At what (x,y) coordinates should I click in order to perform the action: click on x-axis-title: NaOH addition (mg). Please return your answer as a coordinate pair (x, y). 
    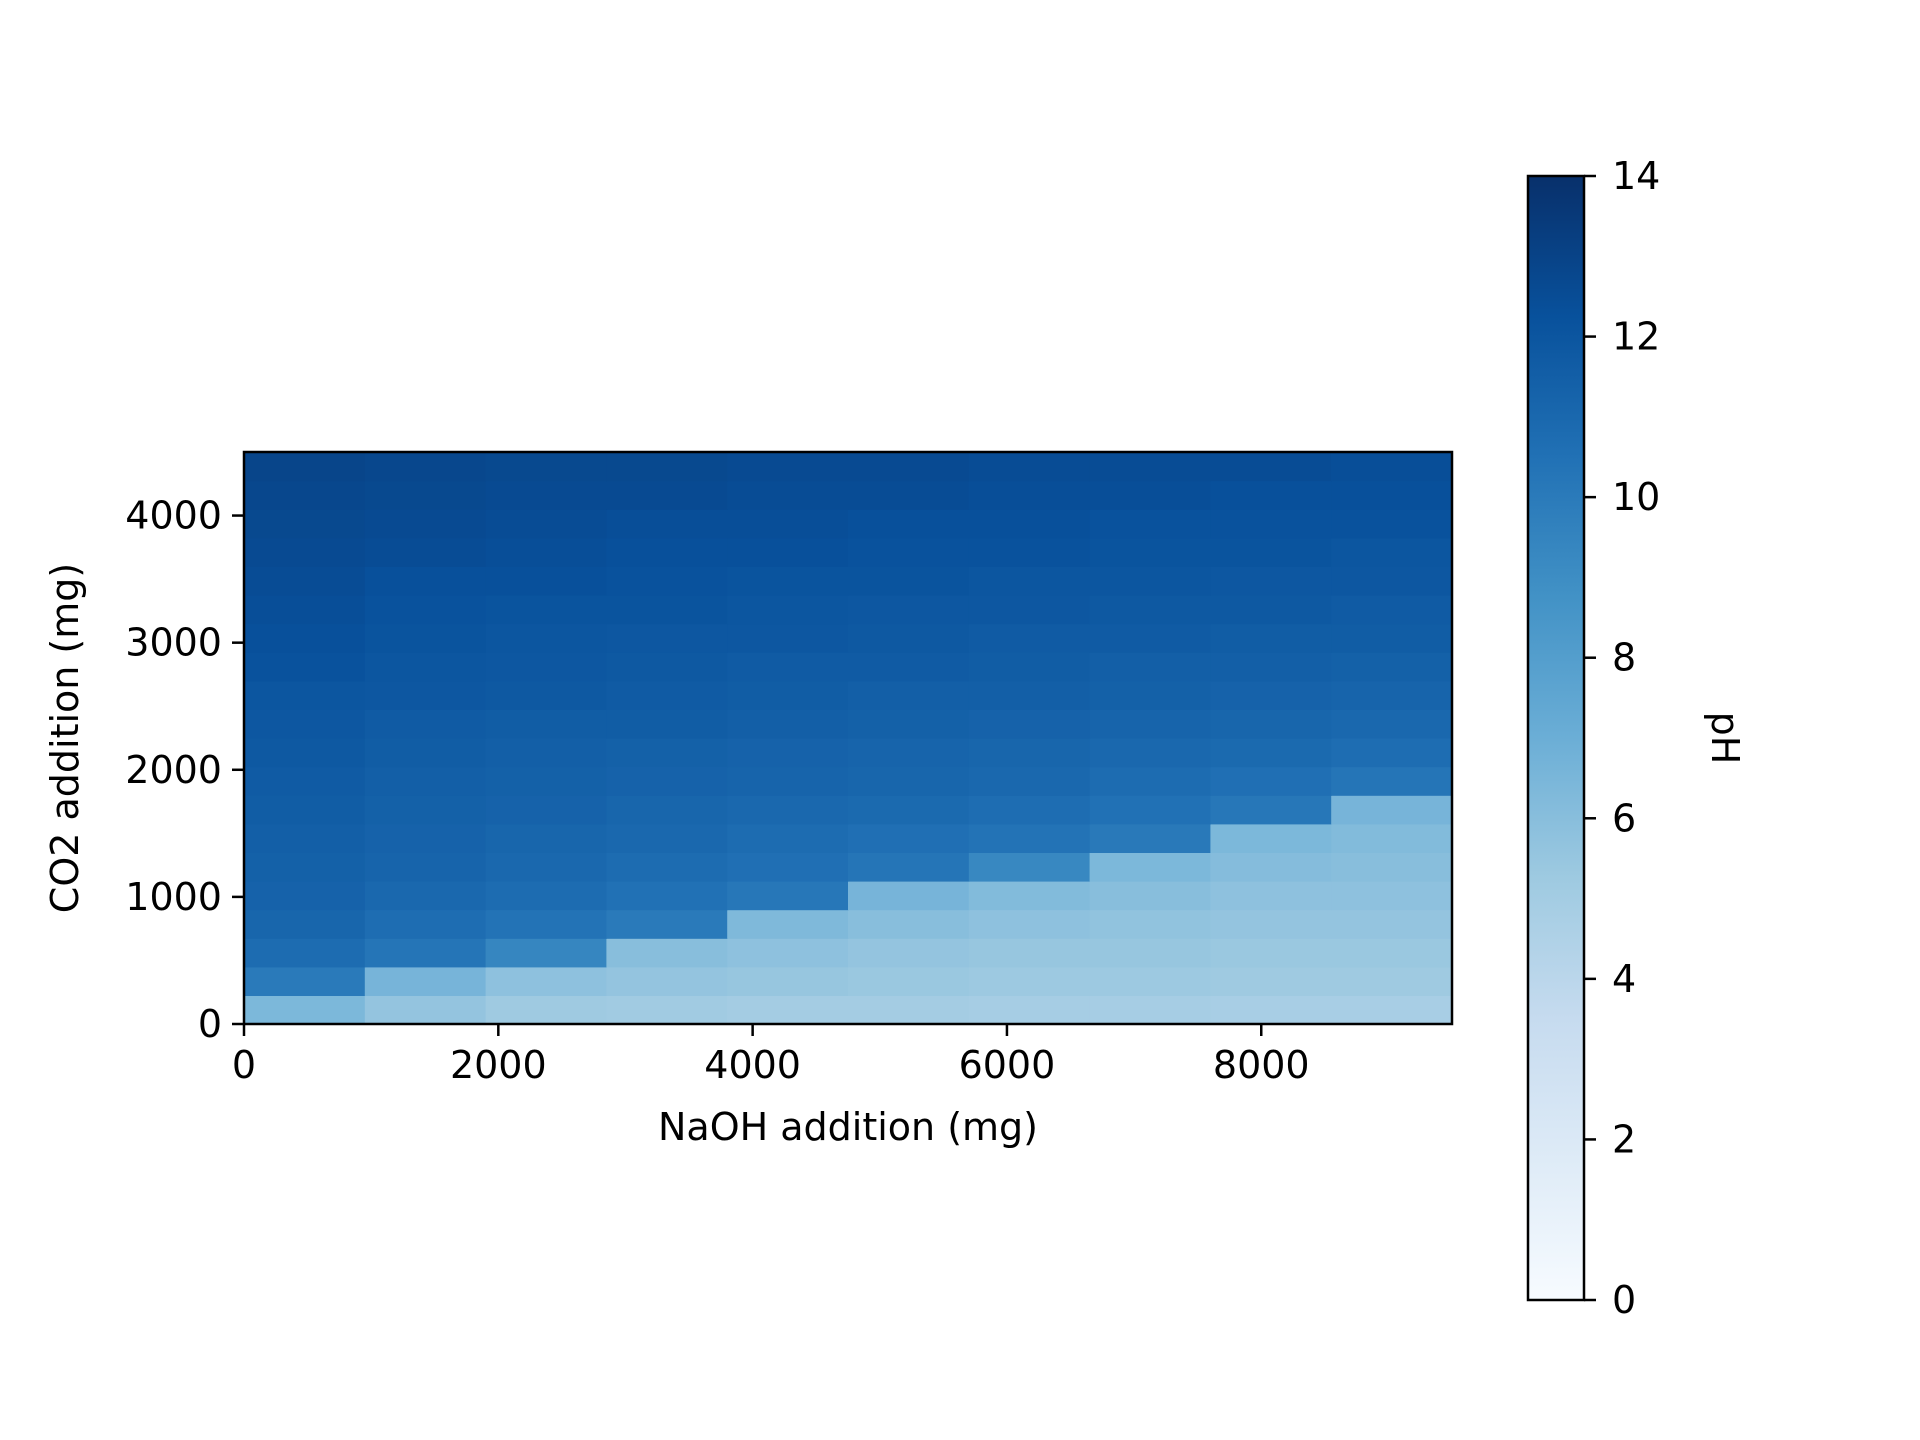
    Looking at the image, I should click on (848, 1127).